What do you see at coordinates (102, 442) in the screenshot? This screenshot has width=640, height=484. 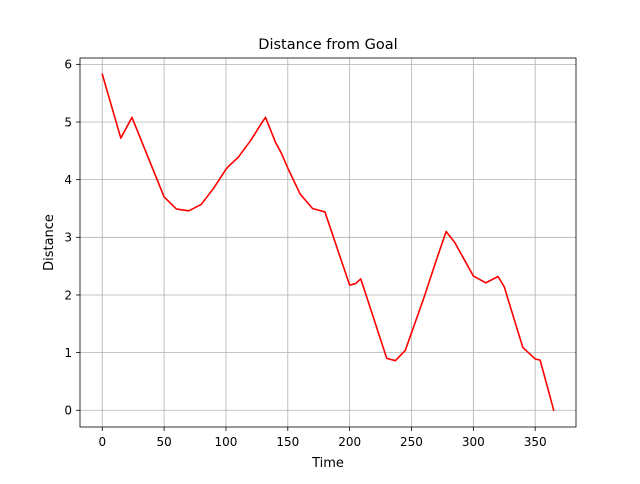 I see `x-tick-label: 0` at bounding box center [102, 442].